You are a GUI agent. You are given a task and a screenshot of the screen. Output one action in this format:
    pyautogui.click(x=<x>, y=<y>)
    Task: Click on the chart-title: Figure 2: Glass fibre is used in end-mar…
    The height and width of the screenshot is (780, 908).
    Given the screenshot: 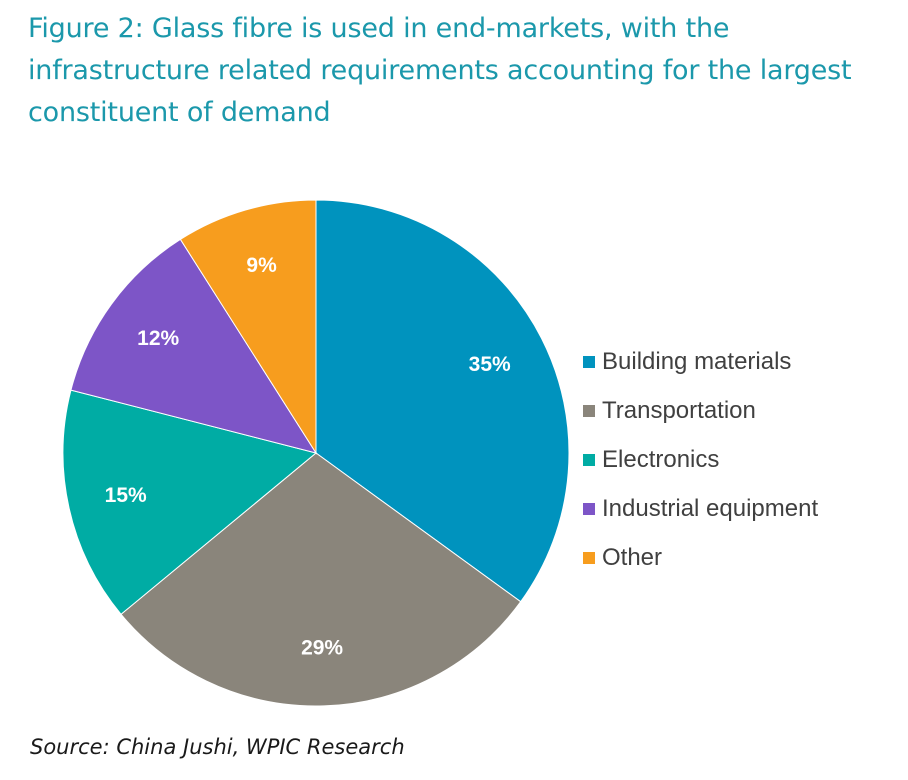 What is the action you would take?
    pyautogui.click(x=440, y=70)
    